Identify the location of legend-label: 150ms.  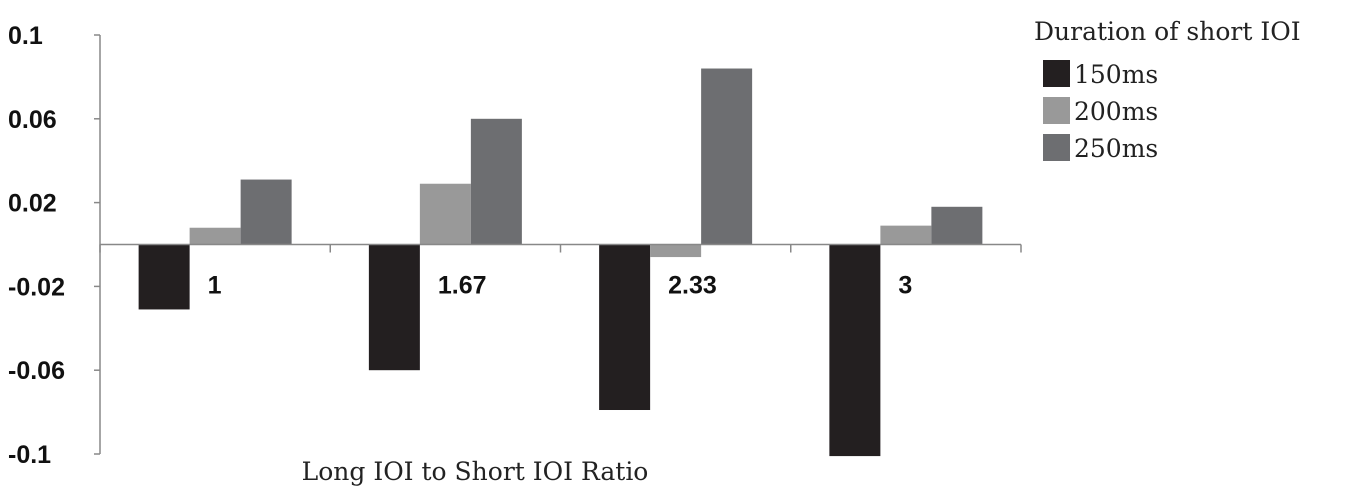
(1116, 74).